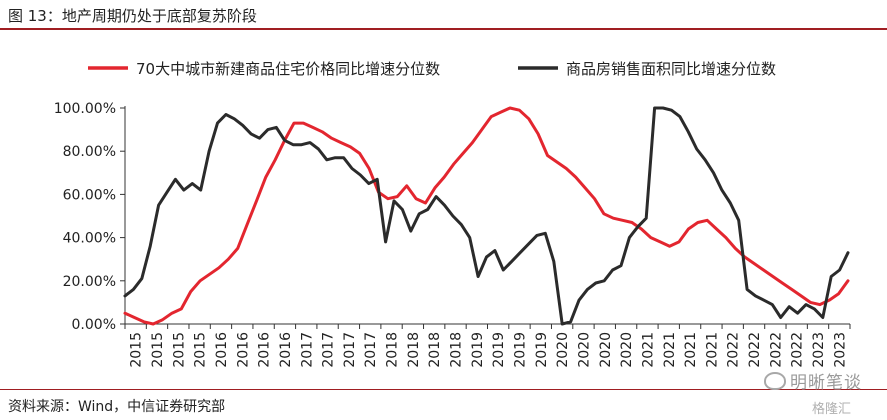 This screenshot has height=420, width=887. I want to click on legend-label-series-2: 商品房销售面积同比增速分位数, so click(671, 69).